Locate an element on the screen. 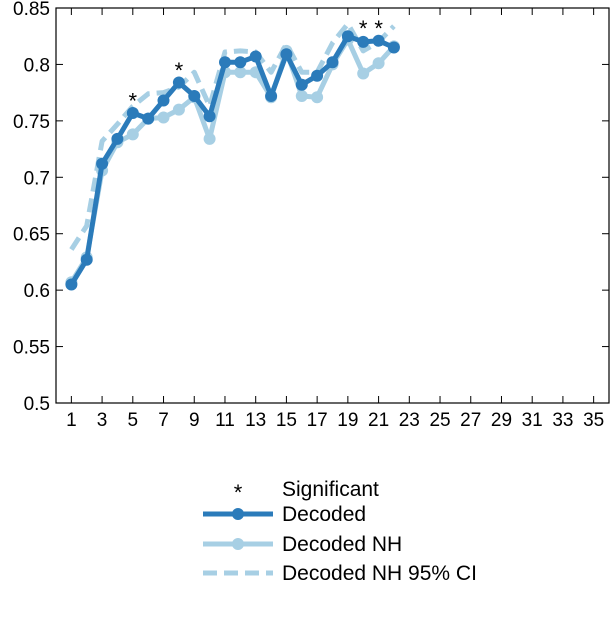 This screenshot has height=626, width=613. x-tick-label: 13 is located at coordinates (255, 420).